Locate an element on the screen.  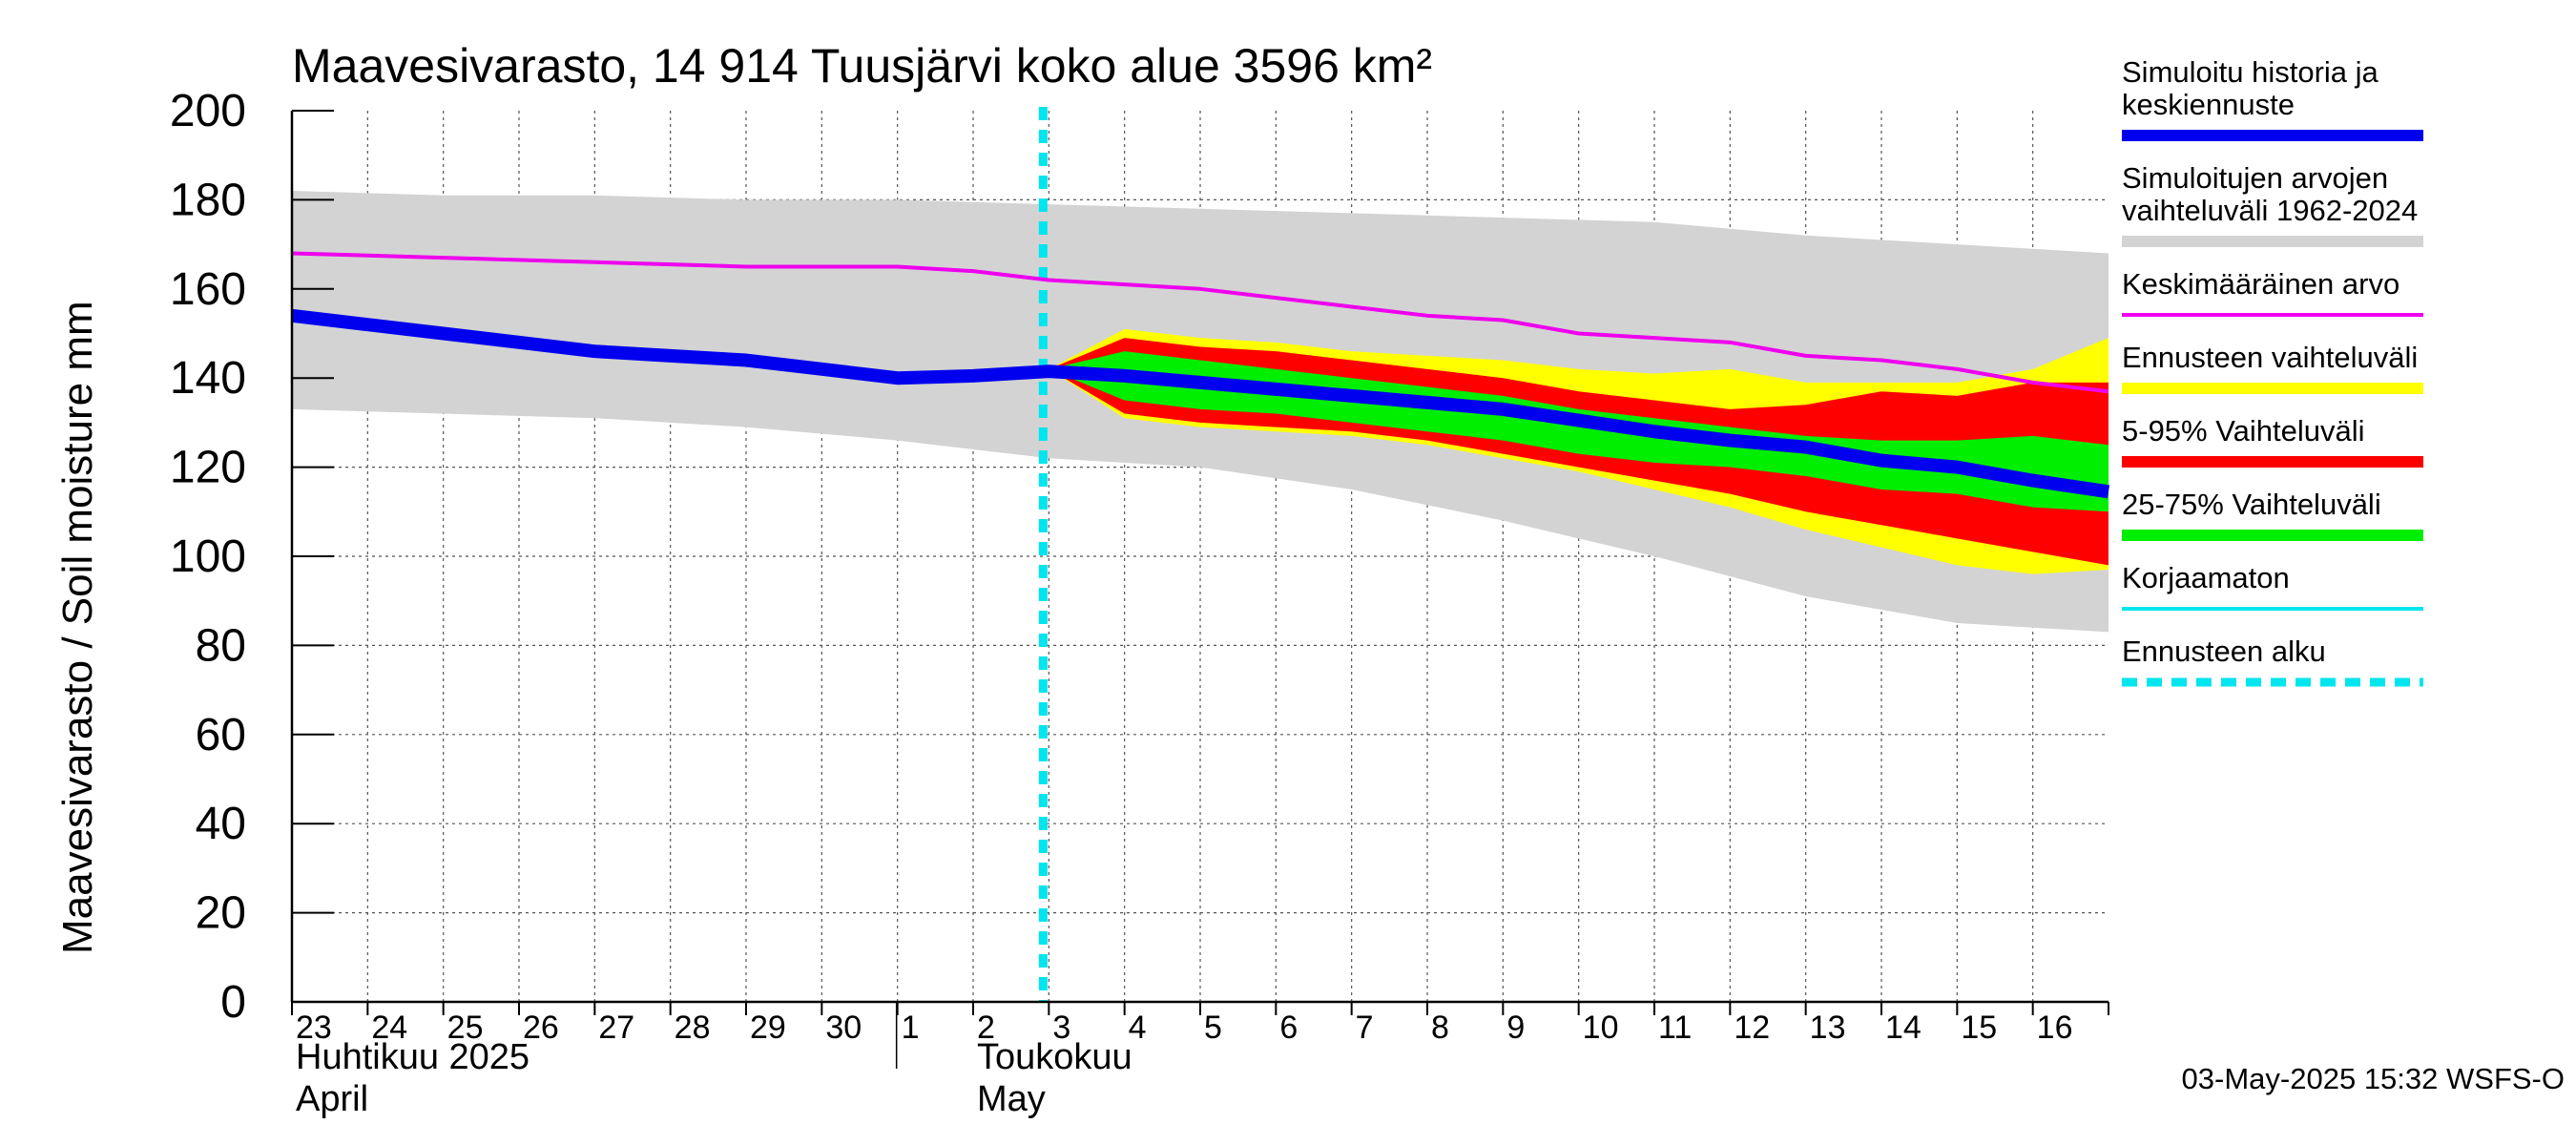
y-tick-label: 160 is located at coordinates (208, 289).